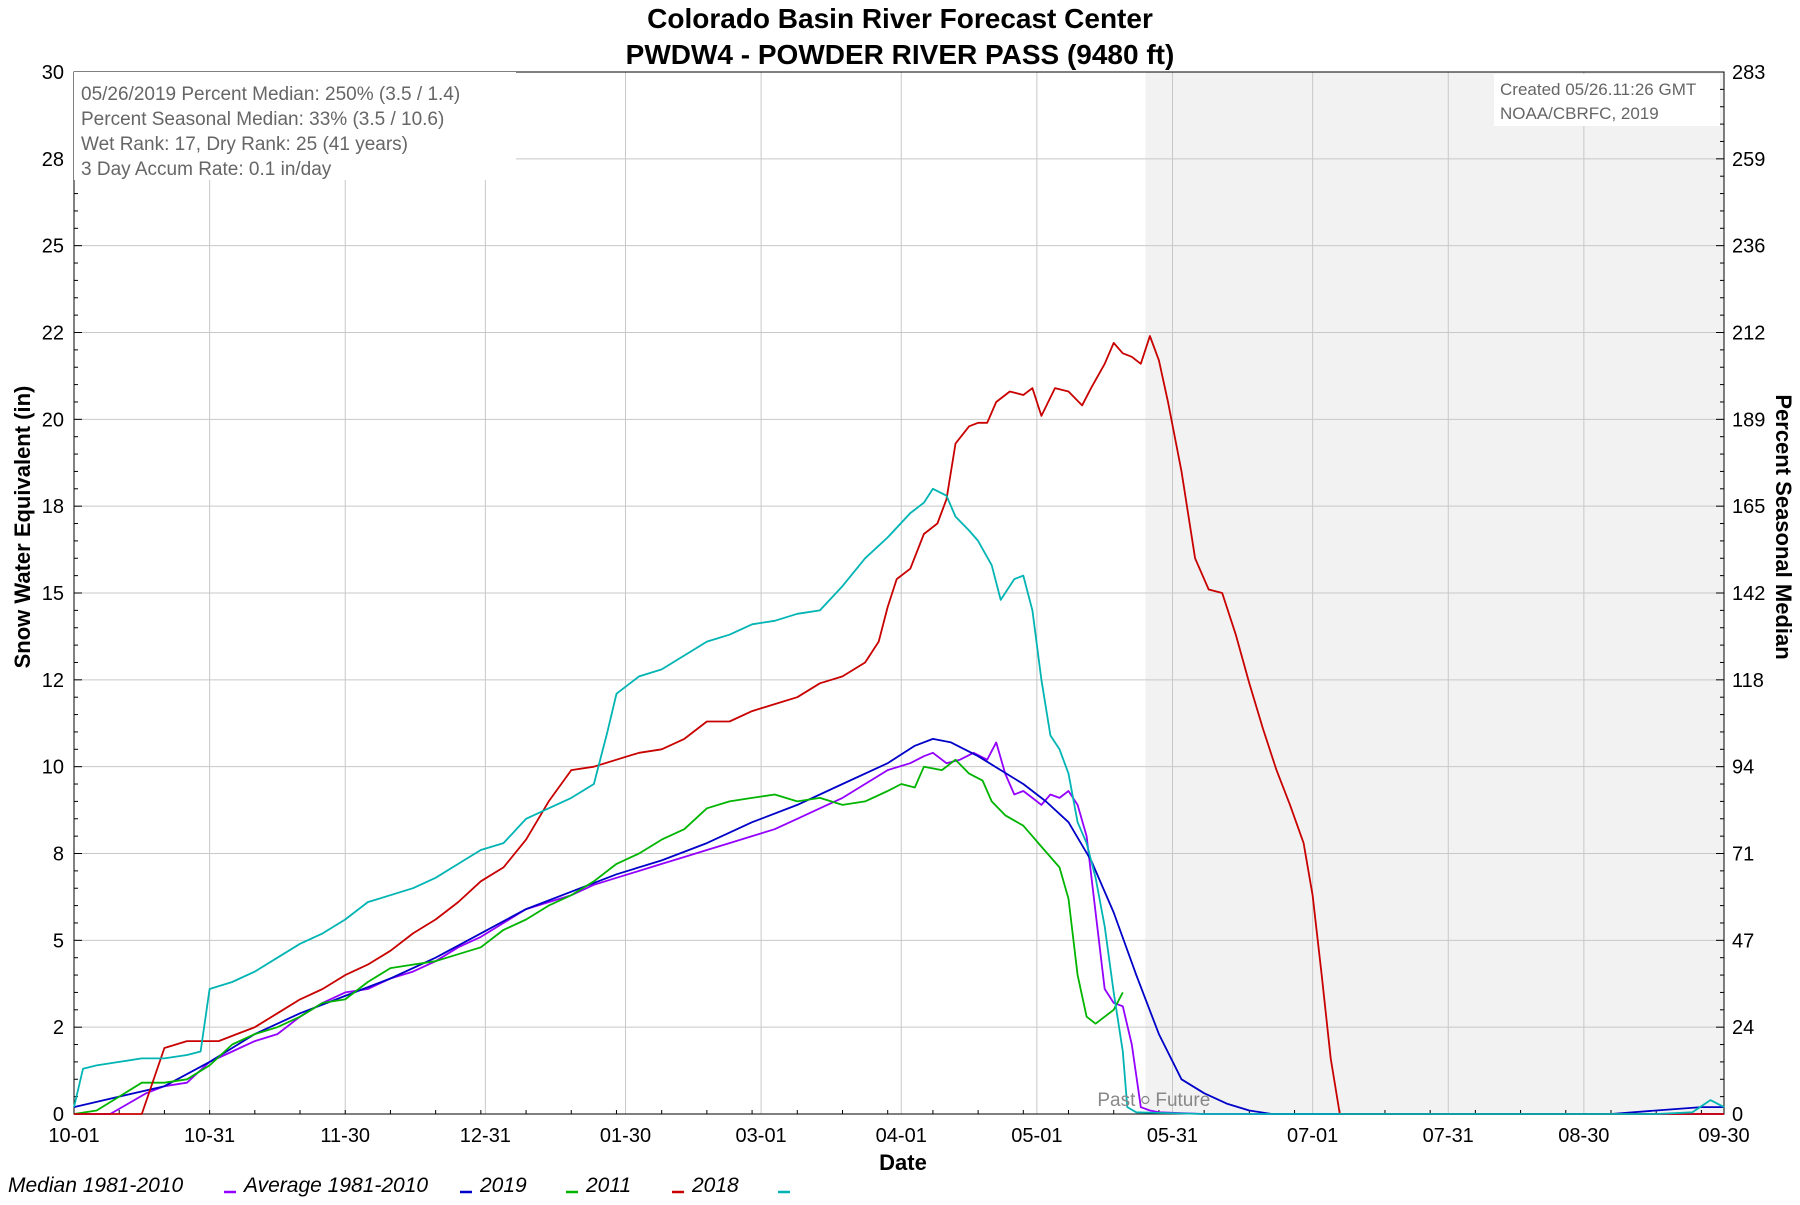 The image size is (1800, 1205). Describe the element at coordinates (58, 941) in the screenshot. I see `y-tick-label: 5` at that location.